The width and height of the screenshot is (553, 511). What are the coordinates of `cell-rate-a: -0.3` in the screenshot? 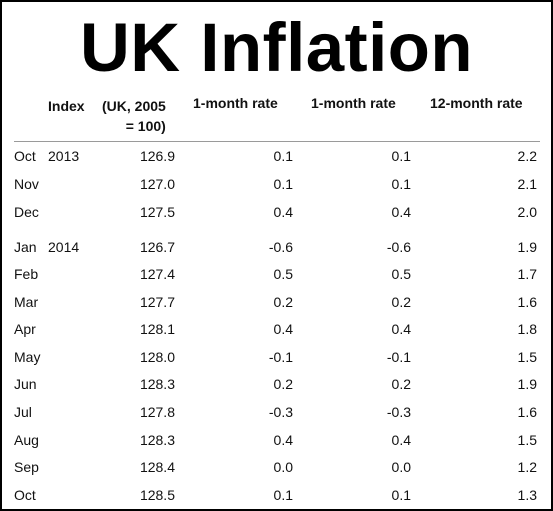 It's located at (280, 412).